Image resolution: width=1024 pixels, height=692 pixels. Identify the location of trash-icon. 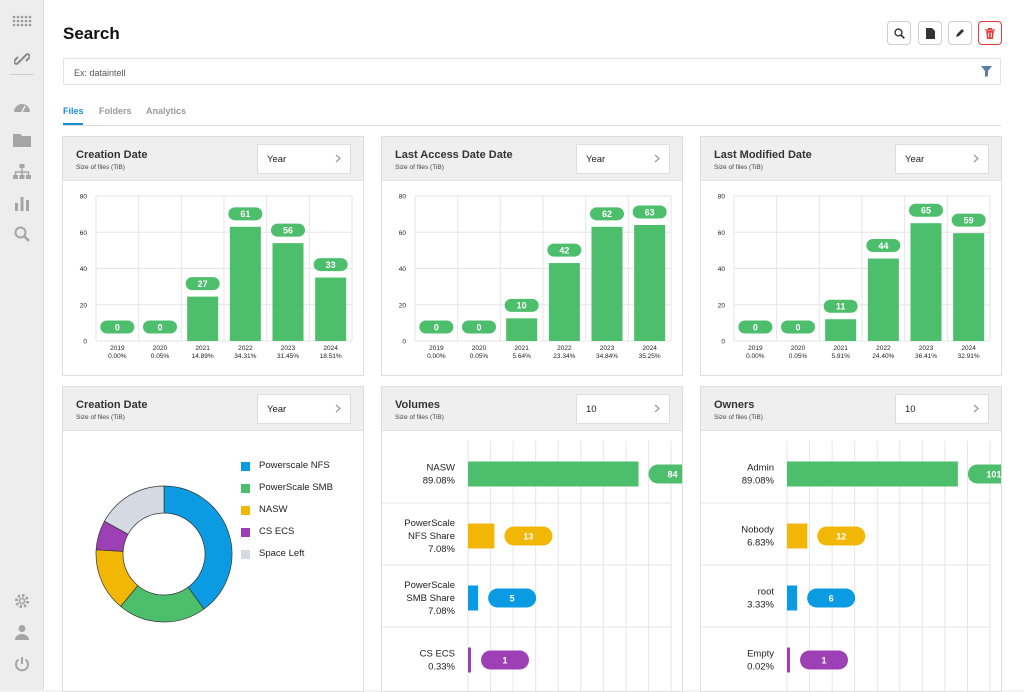
(990, 33).